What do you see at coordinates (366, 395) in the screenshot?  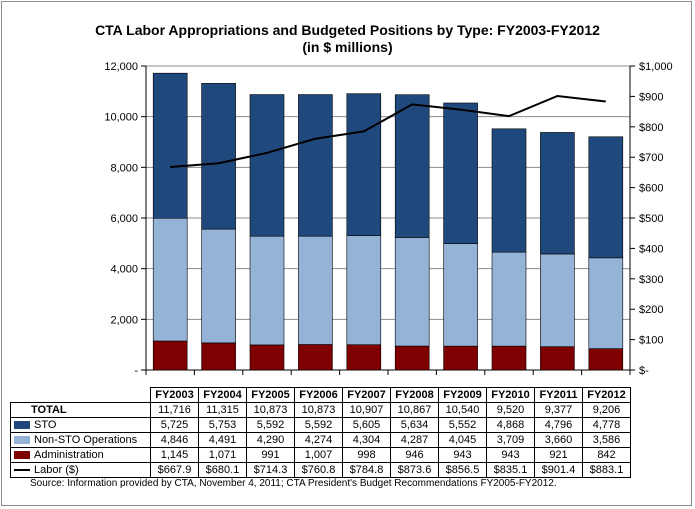 I see `table-header-year: FY2007` at bounding box center [366, 395].